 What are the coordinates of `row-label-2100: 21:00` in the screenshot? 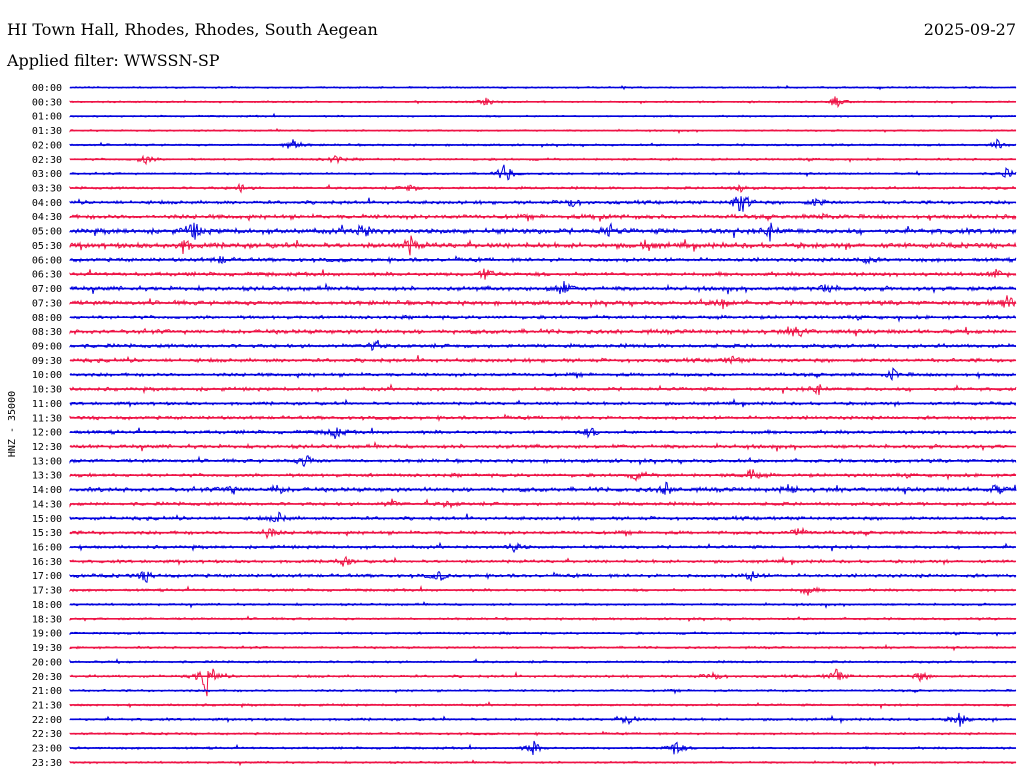 It's located at (47, 691).